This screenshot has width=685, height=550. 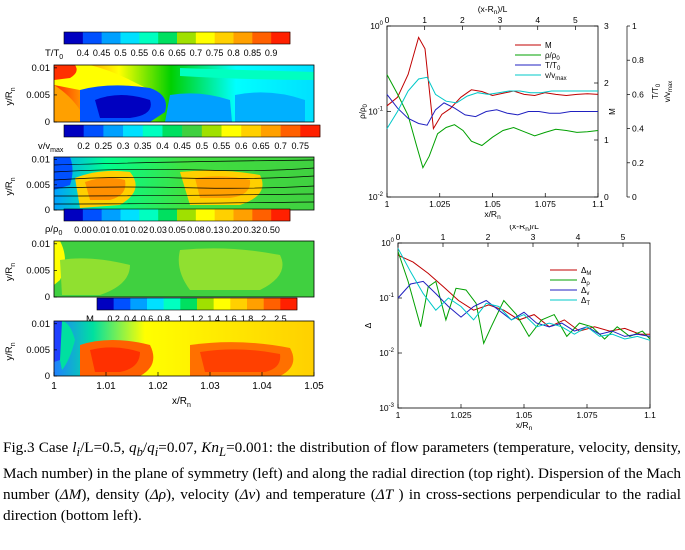 I want to click on contour-plot-temperature, so click(x=184, y=93).